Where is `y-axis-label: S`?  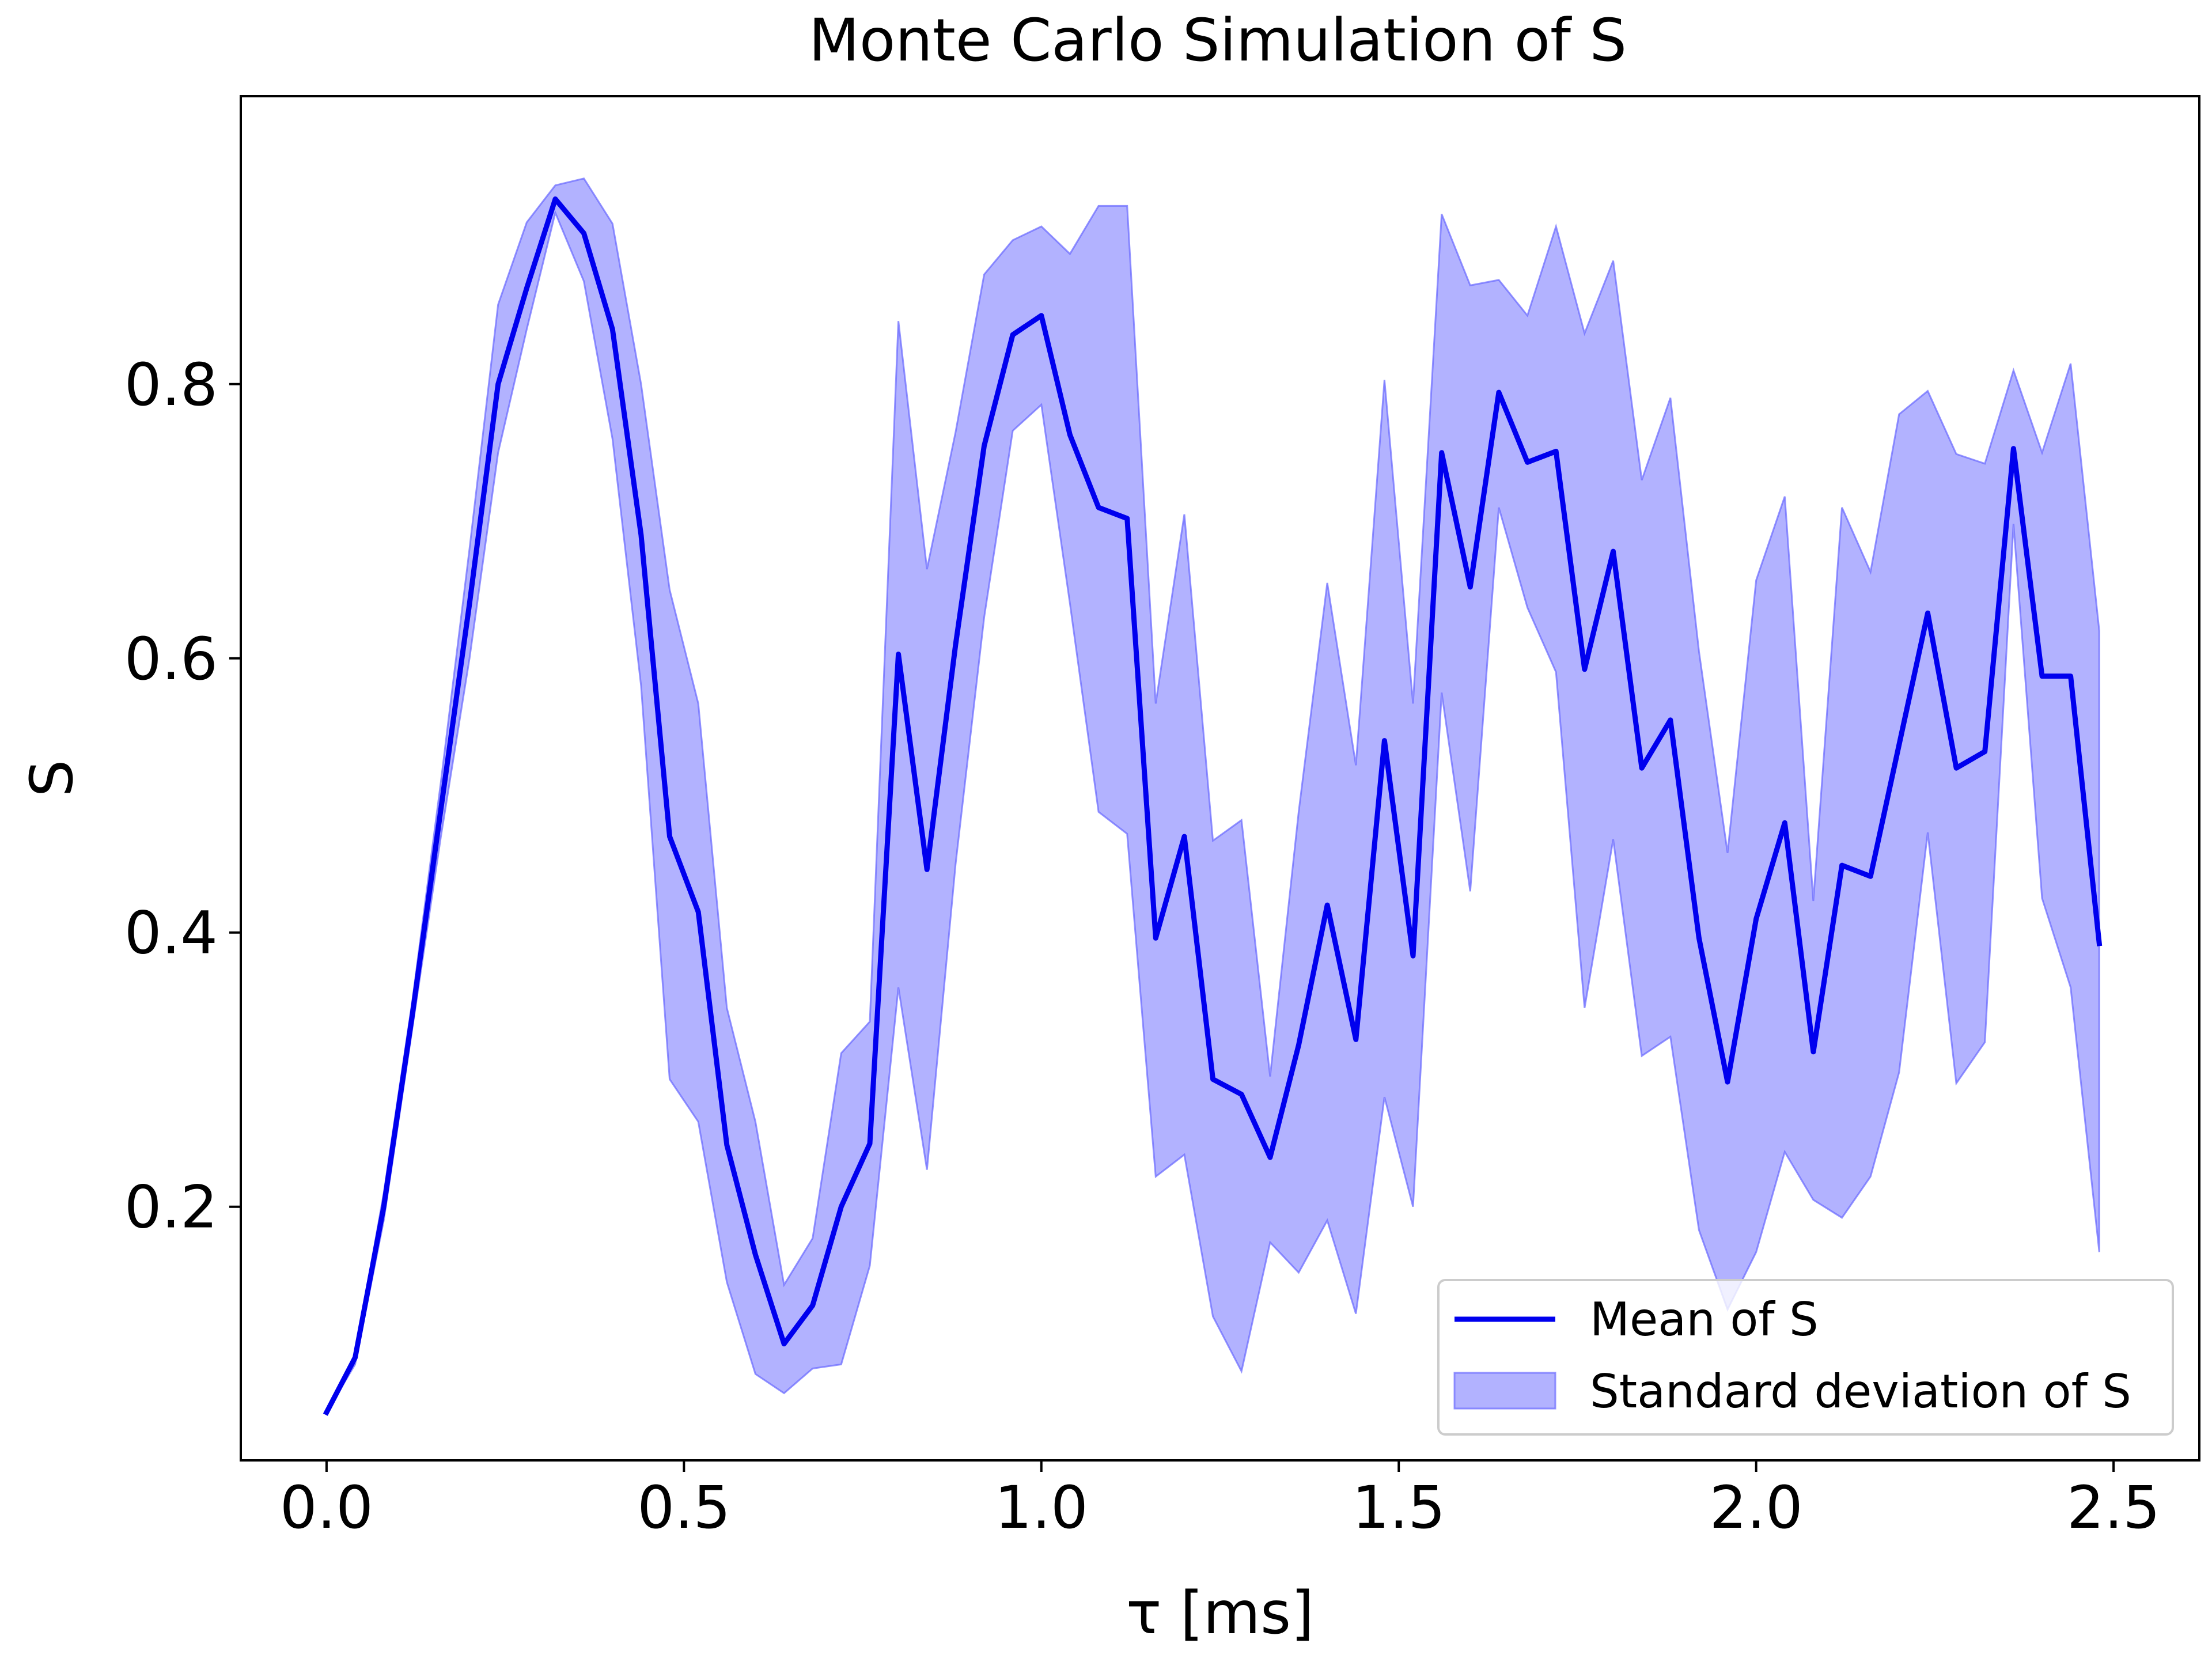
y-axis-label: S is located at coordinates (52, 778).